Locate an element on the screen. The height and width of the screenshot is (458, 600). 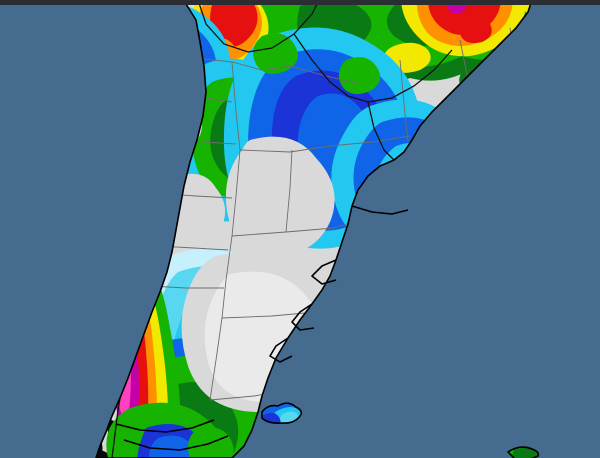
falkland-islands-coastline is located at coordinates (282, 413).